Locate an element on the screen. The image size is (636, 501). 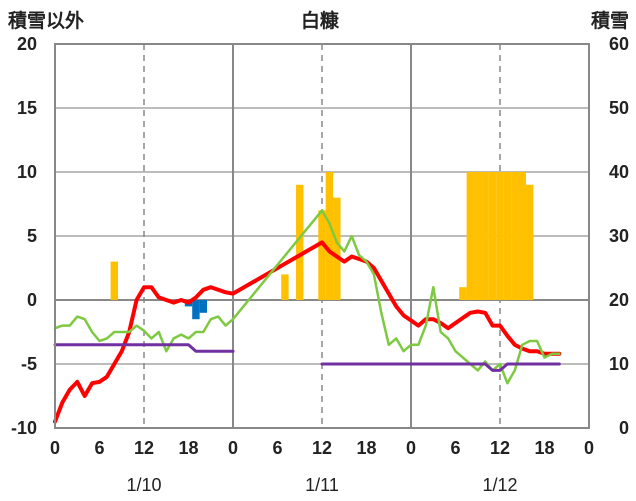
y-left-tick-label: 10 is located at coordinates (27, 172).